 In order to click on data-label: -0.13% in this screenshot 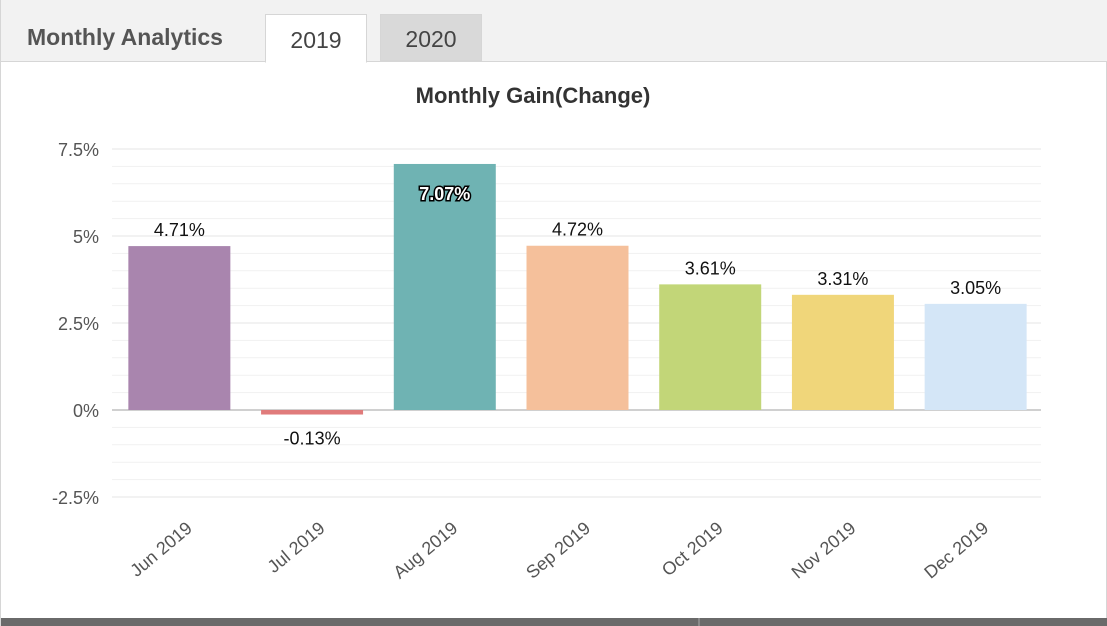, I will do `click(312, 439)`.